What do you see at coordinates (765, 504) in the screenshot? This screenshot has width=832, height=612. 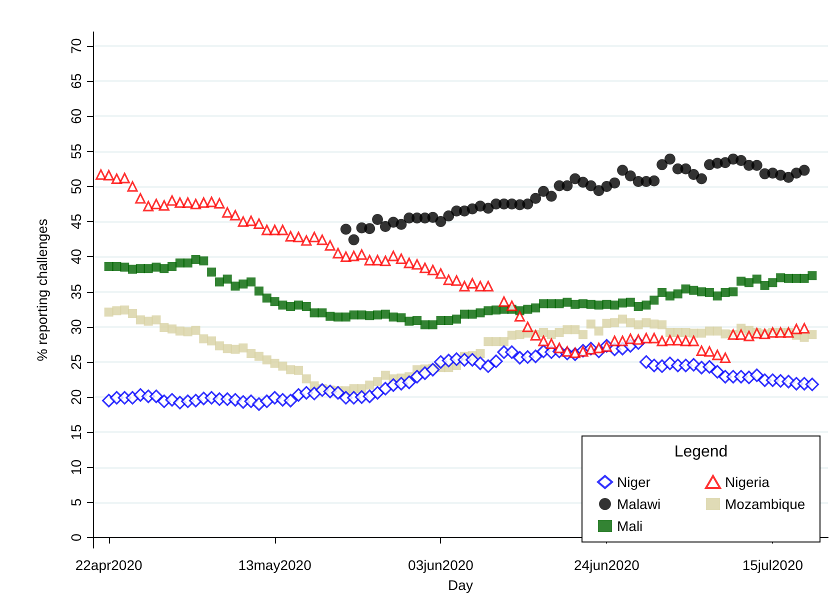 I see `legend-label: Mozambique` at bounding box center [765, 504].